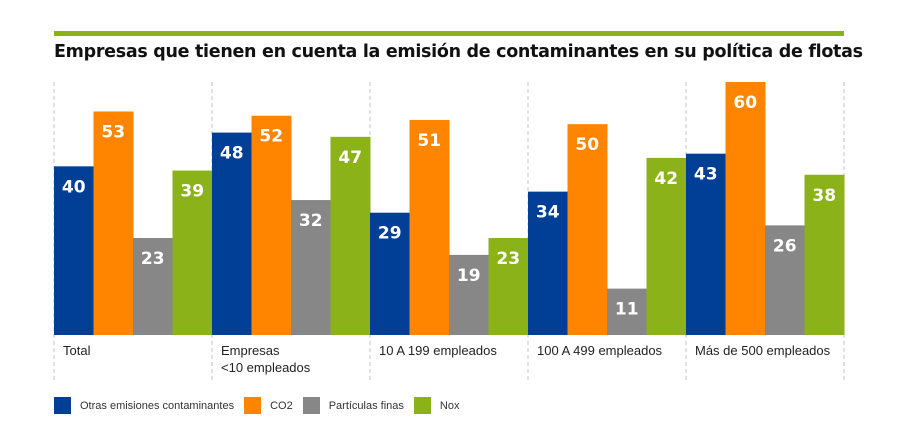 The width and height of the screenshot is (900, 442). What do you see at coordinates (824, 196) in the screenshot?
I see `bar-data-label: 38` at bounding box center [824, 196].